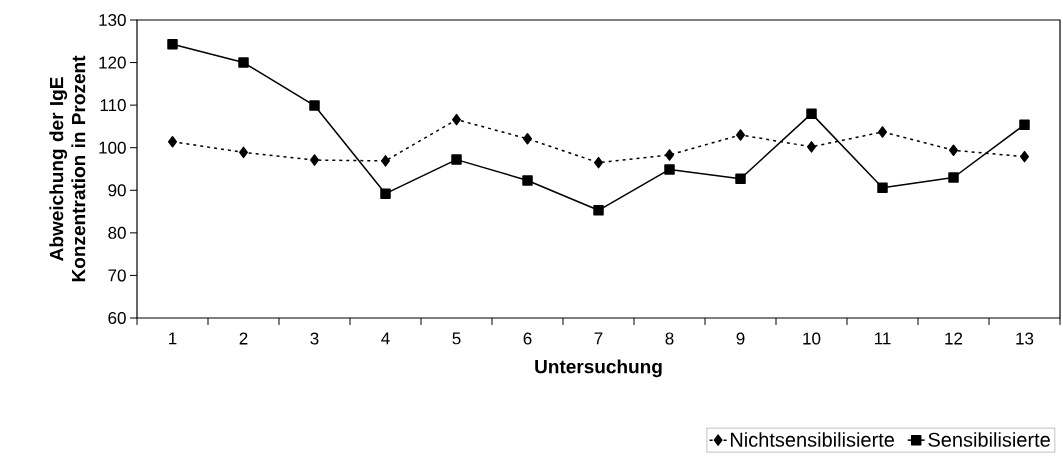  What do you see at coordinates (117, 318) in the screenshot?
I see `y-tick-label: 60` at bounding box center [117, 318].